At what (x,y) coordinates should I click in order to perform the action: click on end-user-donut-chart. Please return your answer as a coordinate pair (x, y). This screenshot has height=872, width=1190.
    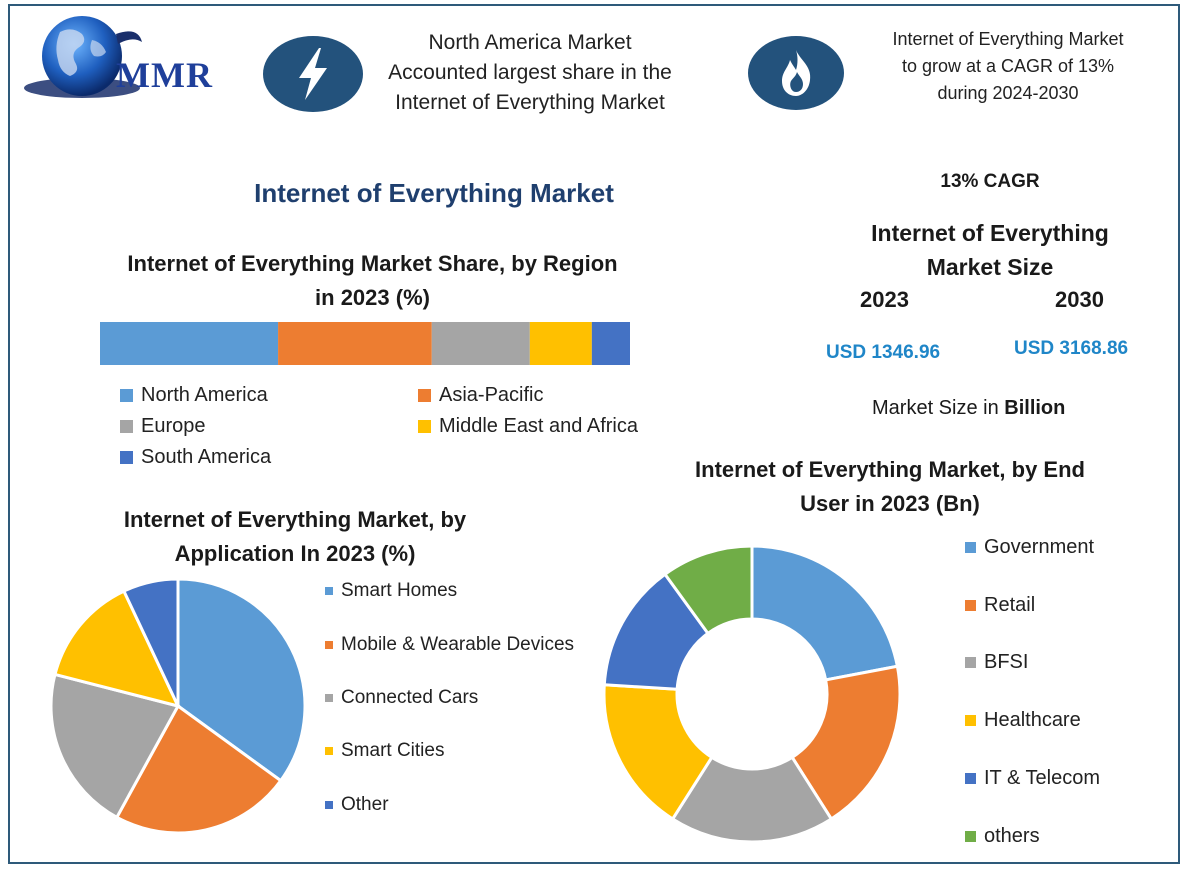
    Looking at the image, I should click on (752, 694).